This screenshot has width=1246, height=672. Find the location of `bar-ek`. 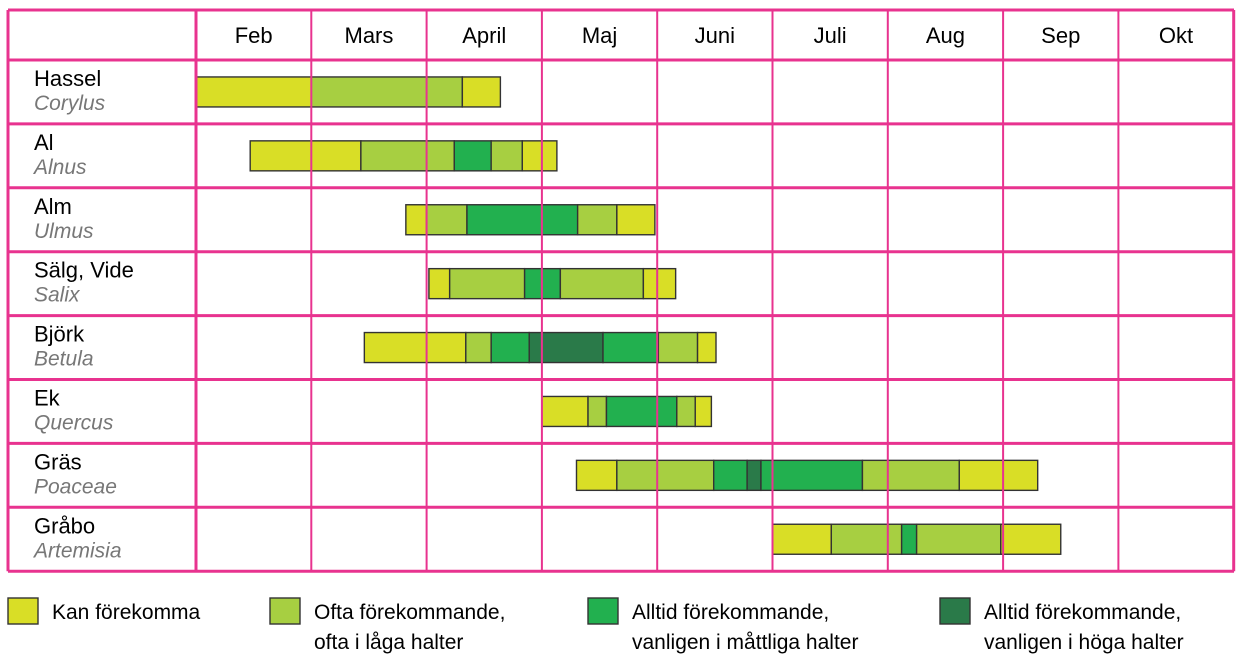

bar-ek is located at coordinates (627, 411).